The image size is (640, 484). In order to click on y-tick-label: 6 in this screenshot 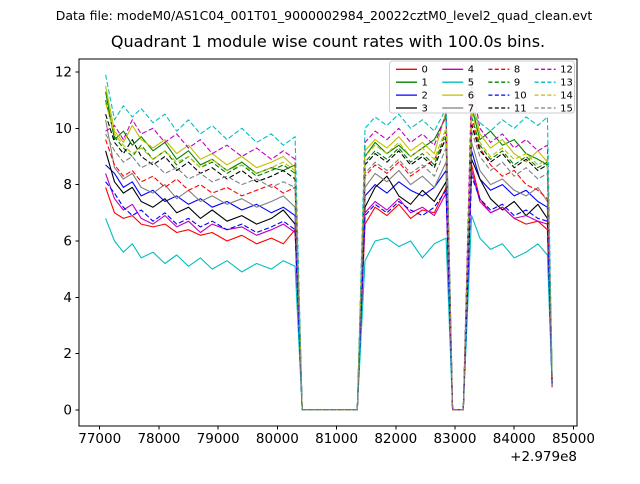, I will do `click(67, 241)`.